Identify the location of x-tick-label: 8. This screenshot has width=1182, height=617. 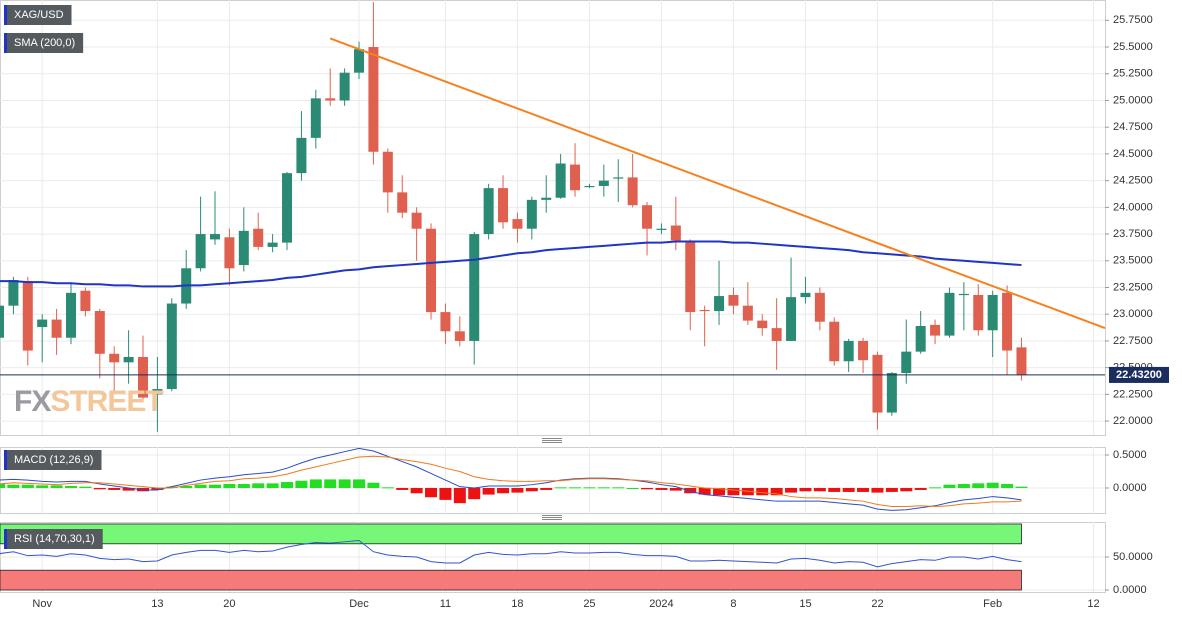
(733, 604).